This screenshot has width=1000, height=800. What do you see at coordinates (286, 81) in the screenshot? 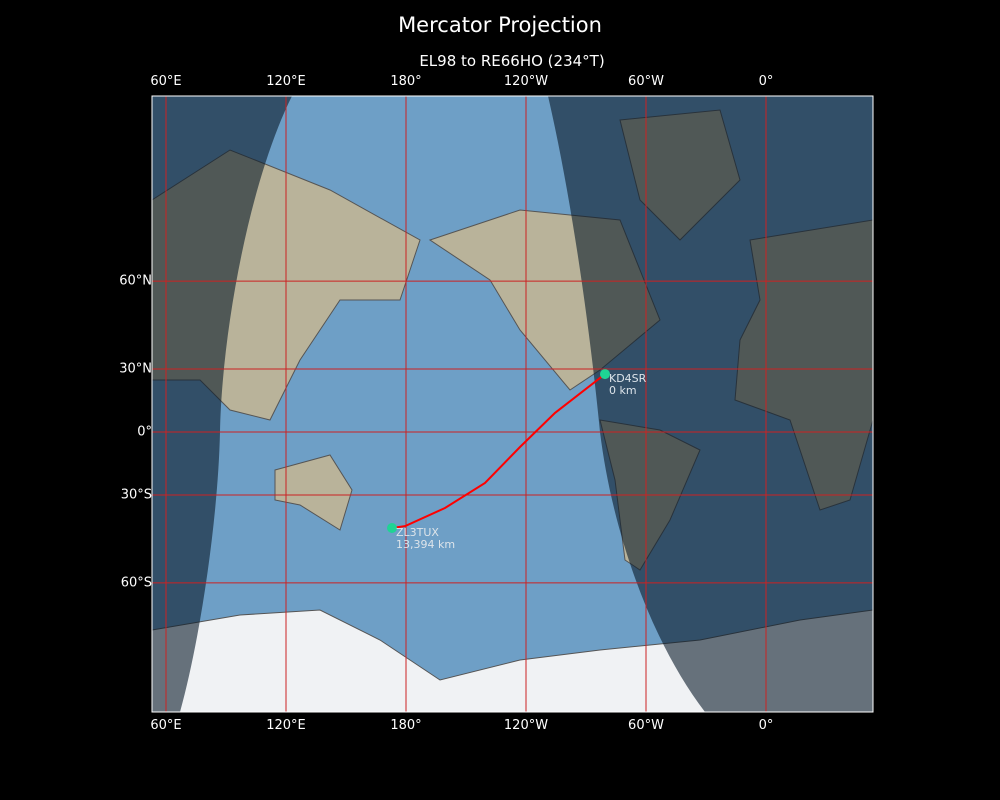
I see `lon-tick-top: 120°E` at bounding box center [286, 81].